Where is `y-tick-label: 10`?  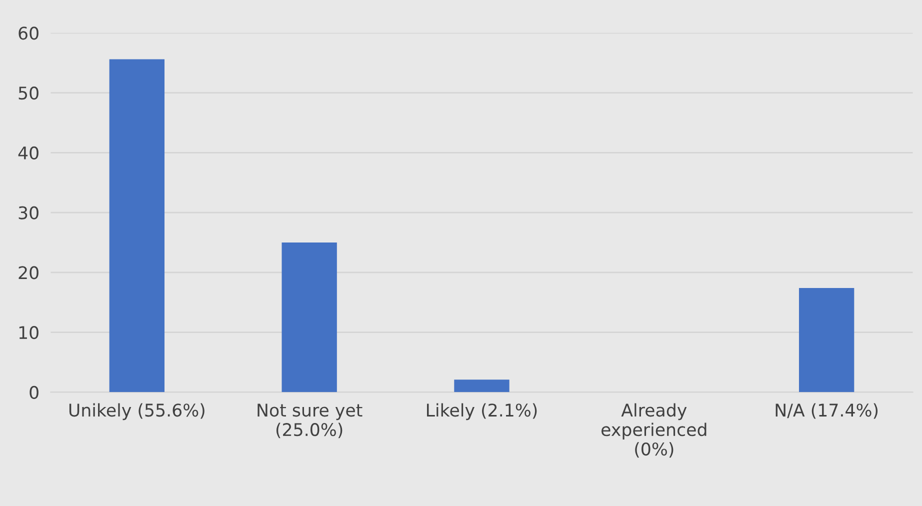
y-tick-label: 10 is located at coordinates (28, 333).